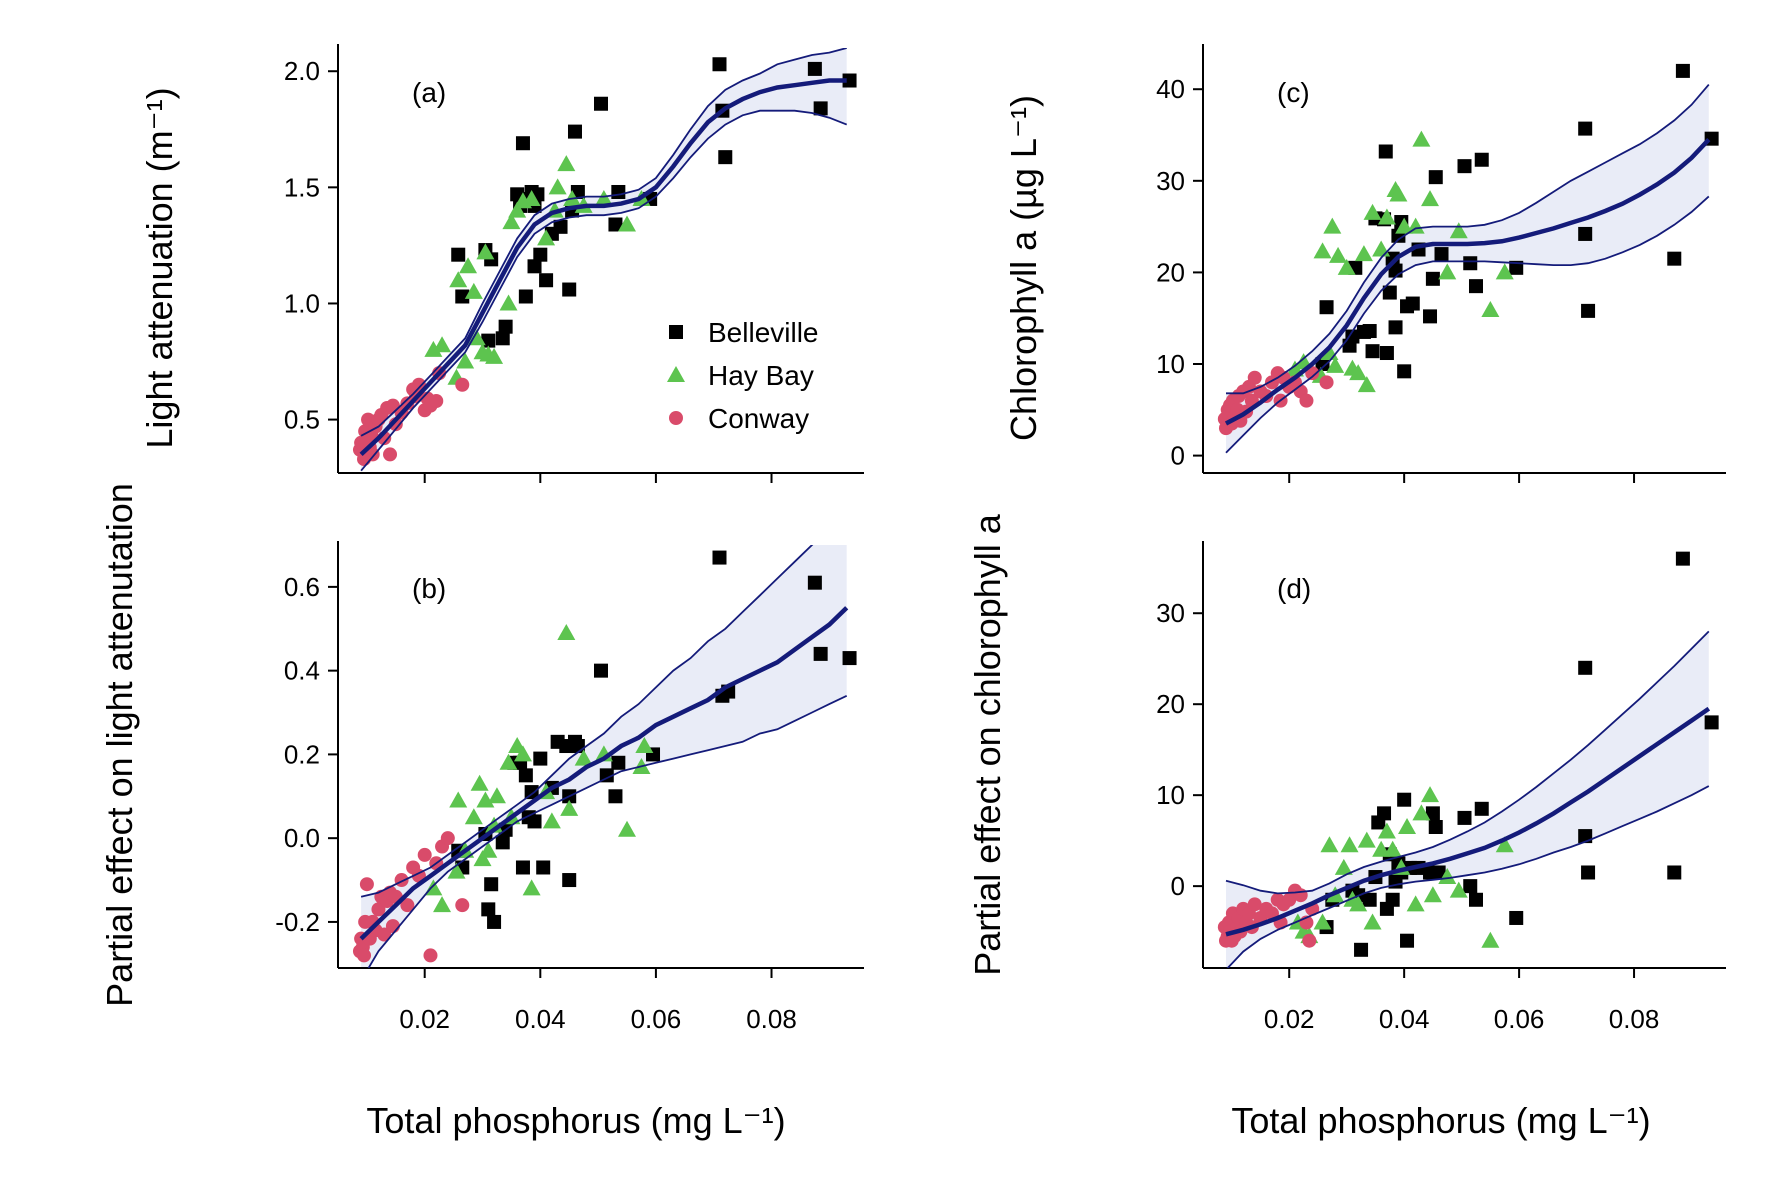 The image size is (1771, 1181). What do you see at coordinates (604, 290) in the screenshot?
I see `ci-lower-line` at bounding box center [604, 290].